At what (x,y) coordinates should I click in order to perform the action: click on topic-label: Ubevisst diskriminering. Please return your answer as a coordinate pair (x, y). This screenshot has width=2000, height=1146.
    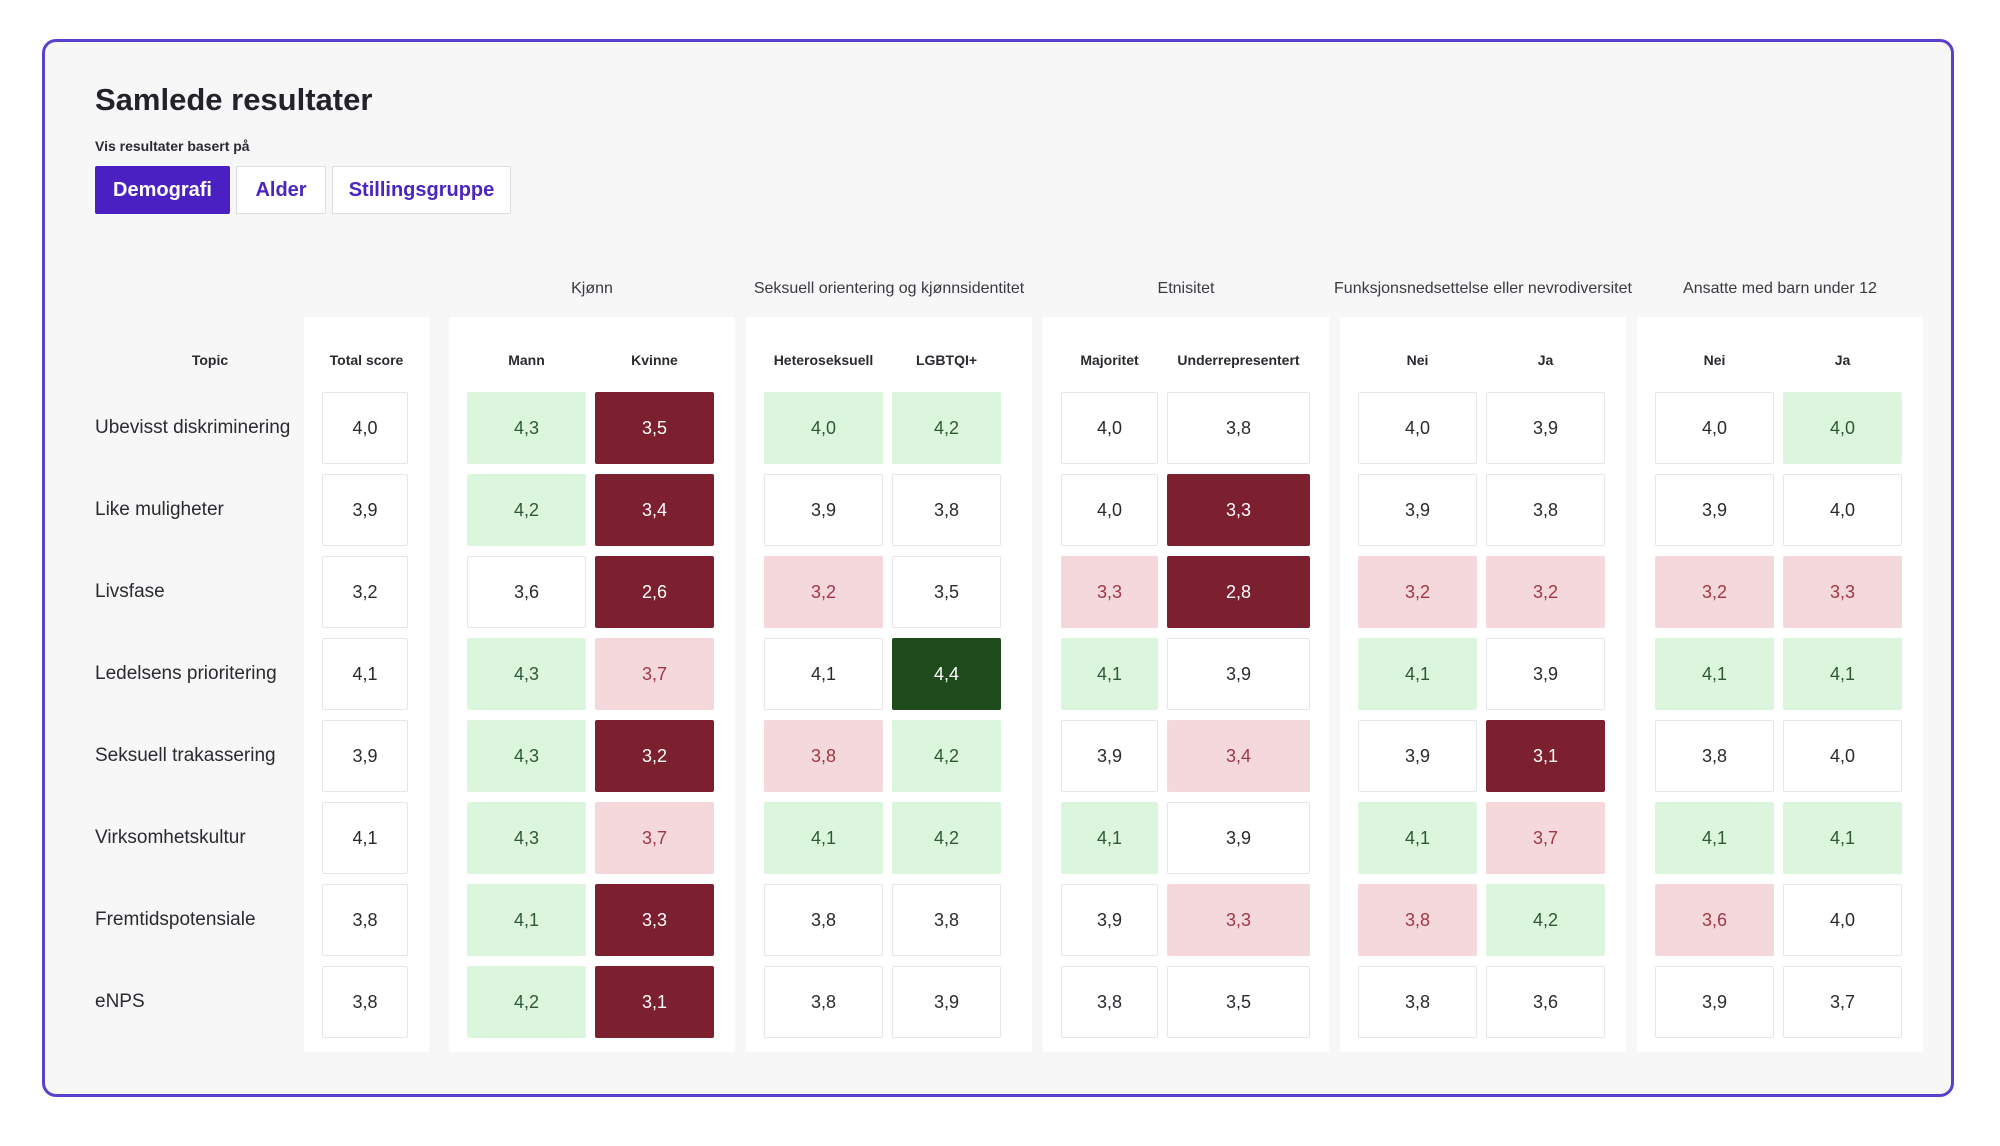
    Looking at the image, I should click on (193, 427).